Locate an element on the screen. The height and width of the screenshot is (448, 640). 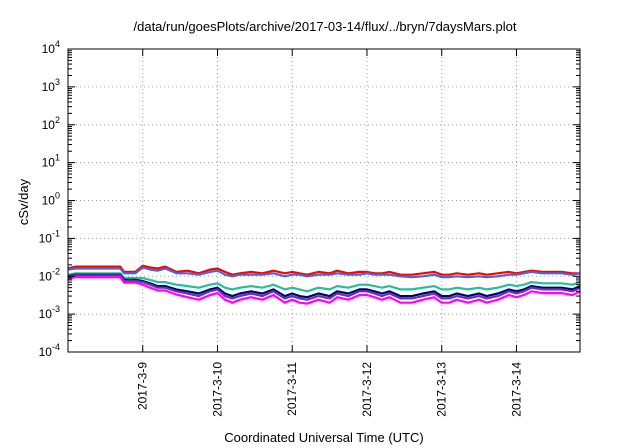
x-tick-label: 2017-3-11 is located at coordinates (292, 389).